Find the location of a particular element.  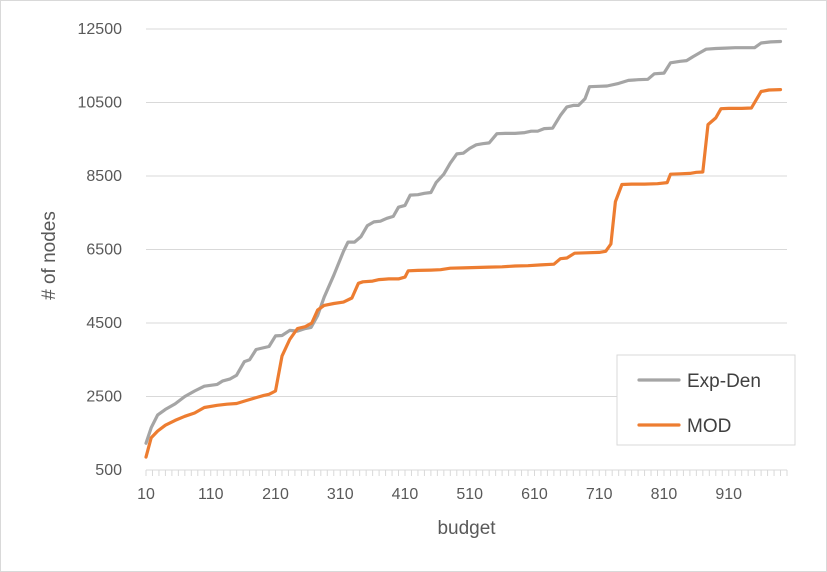

x-tick-label: 510 is located at coordinates (469, 494).